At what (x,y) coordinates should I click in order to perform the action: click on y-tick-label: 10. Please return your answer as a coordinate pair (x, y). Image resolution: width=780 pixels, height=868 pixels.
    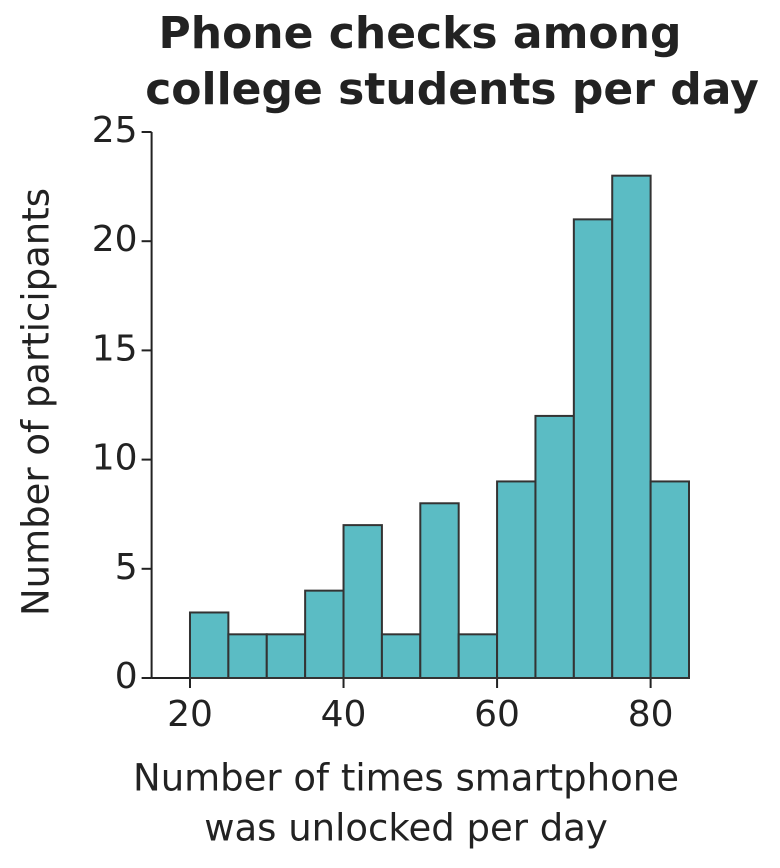
    Looking at the image, I should click on (115, 458).